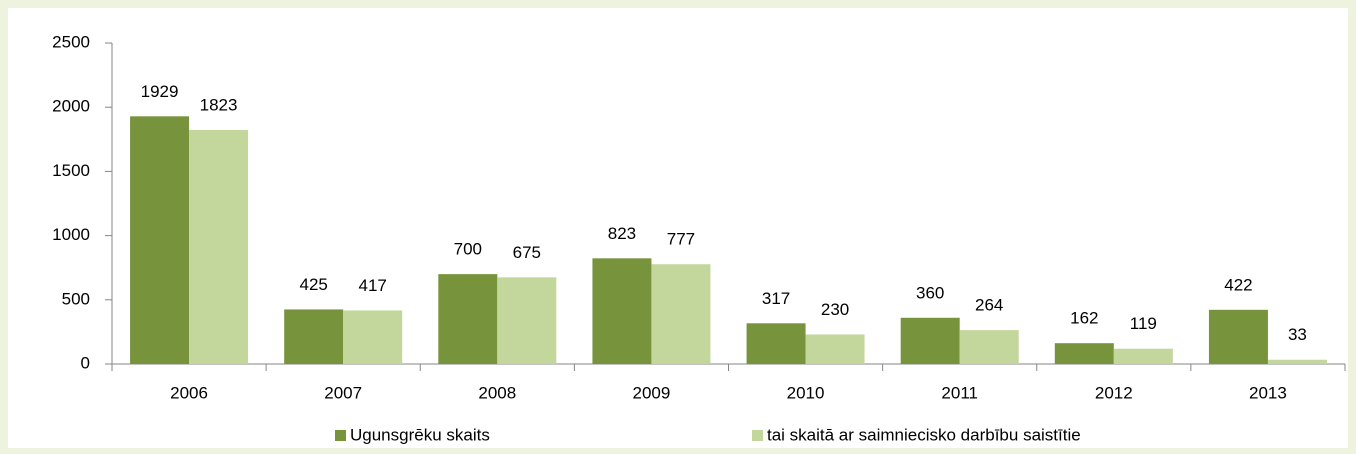 Image resolution: width=1356 pixels, height=454 pixels. What do you see at coordinates (160, 91) in the screenshot?
I see `data-label: 1929` at bounding box center [160, 91].